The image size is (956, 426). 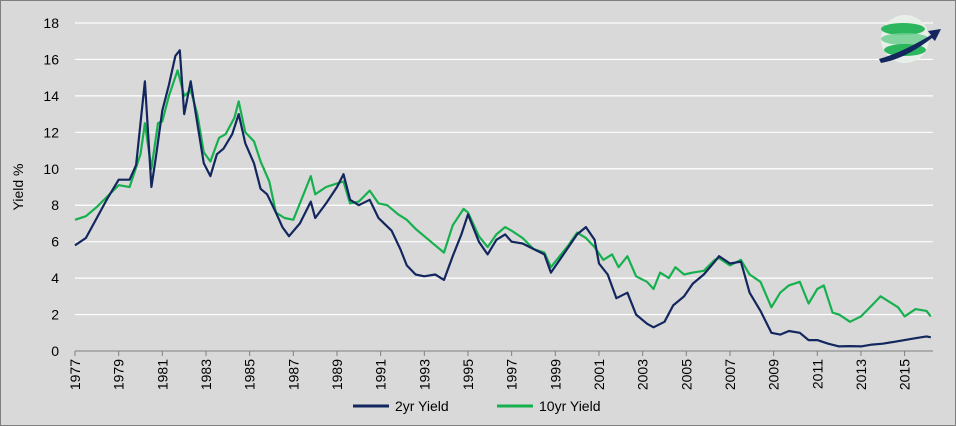 What do you see at coordinates (599, 374) in the screenshot?
I see `x-tick-label: 2001` at bounding box center [599, 374].